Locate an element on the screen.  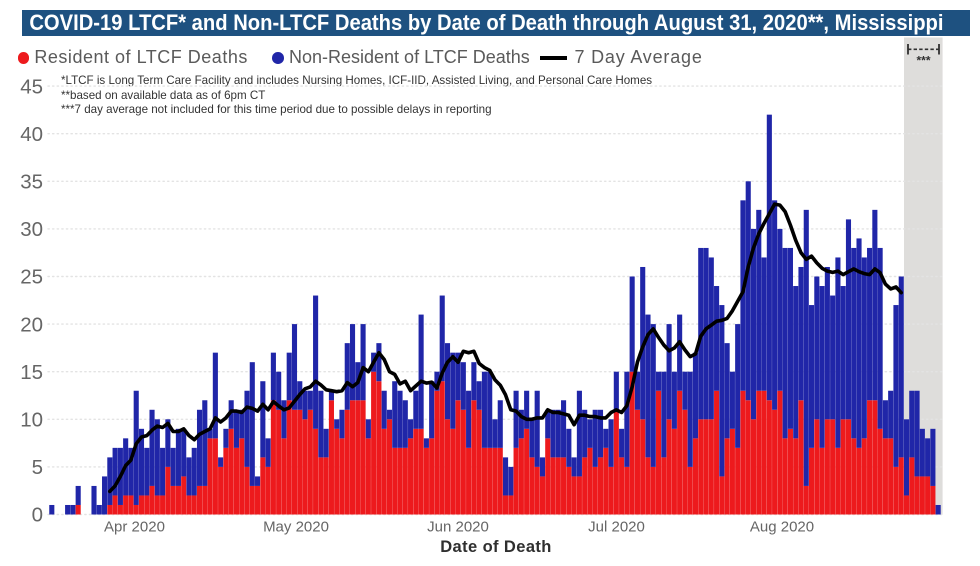
svg-text: 25 is located at coordinates (31, 277).